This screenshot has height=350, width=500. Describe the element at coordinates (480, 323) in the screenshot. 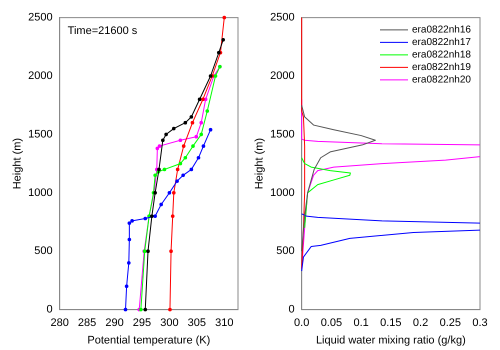

I see `x-tick-label: 0.3` at that location.